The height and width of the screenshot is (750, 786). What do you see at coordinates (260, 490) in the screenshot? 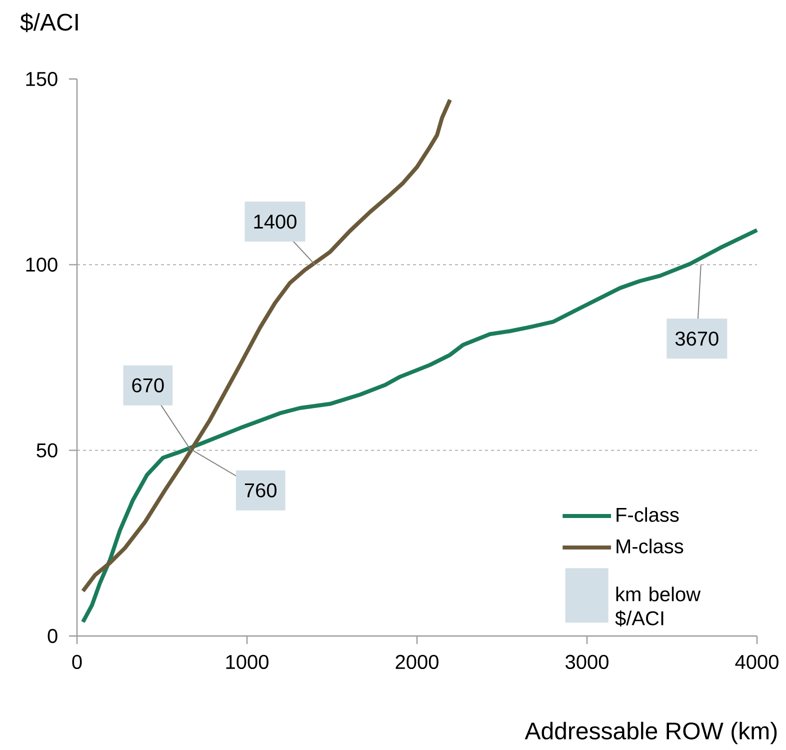
I see `annotation: 760` at bounding box center [260, 490].